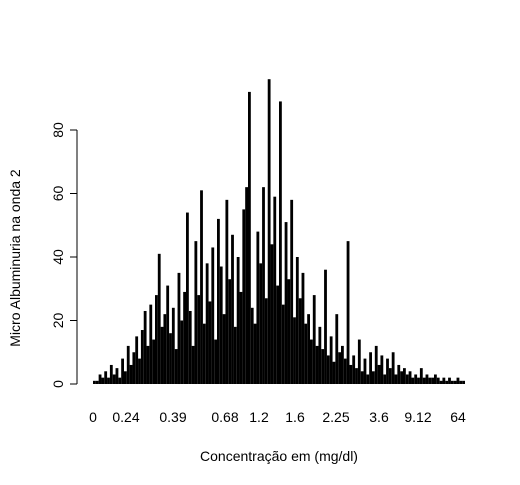  What do you see at coordinates (15, 258) in the screenshot?
I see `y-axis-title: Micro Albuminuria na onda 2` at bounding box center [15, 258].